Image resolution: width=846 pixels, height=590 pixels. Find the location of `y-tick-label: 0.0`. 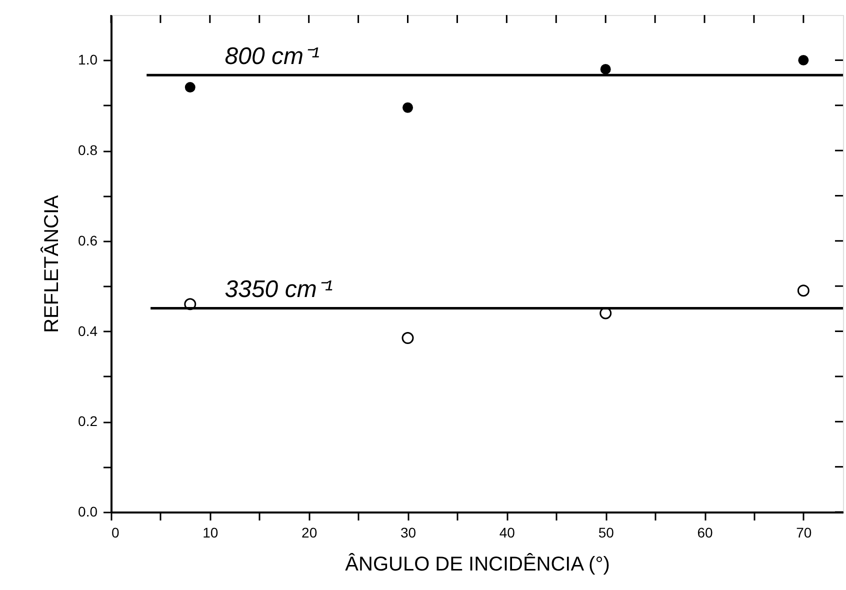

y-tick-label: 0.0 is located at coordinates (88, 512).